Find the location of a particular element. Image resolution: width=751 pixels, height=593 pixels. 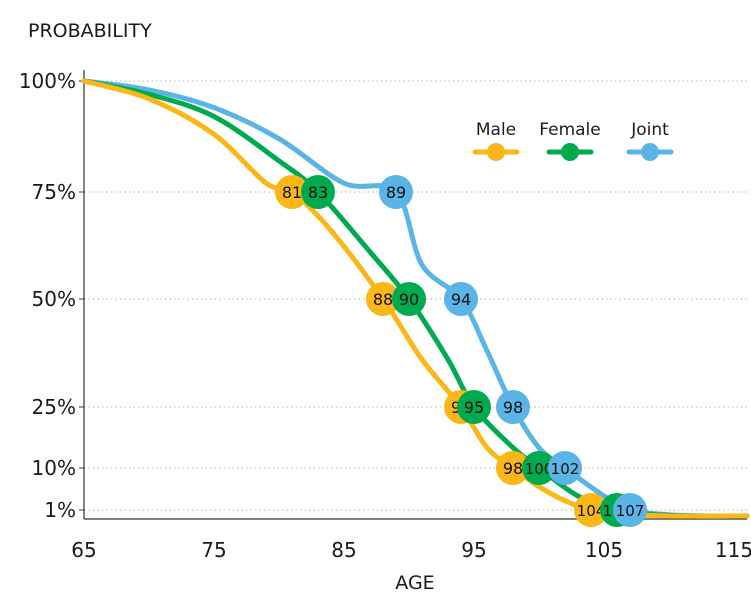

point-label: 81 is located at coordinates (292, 192).